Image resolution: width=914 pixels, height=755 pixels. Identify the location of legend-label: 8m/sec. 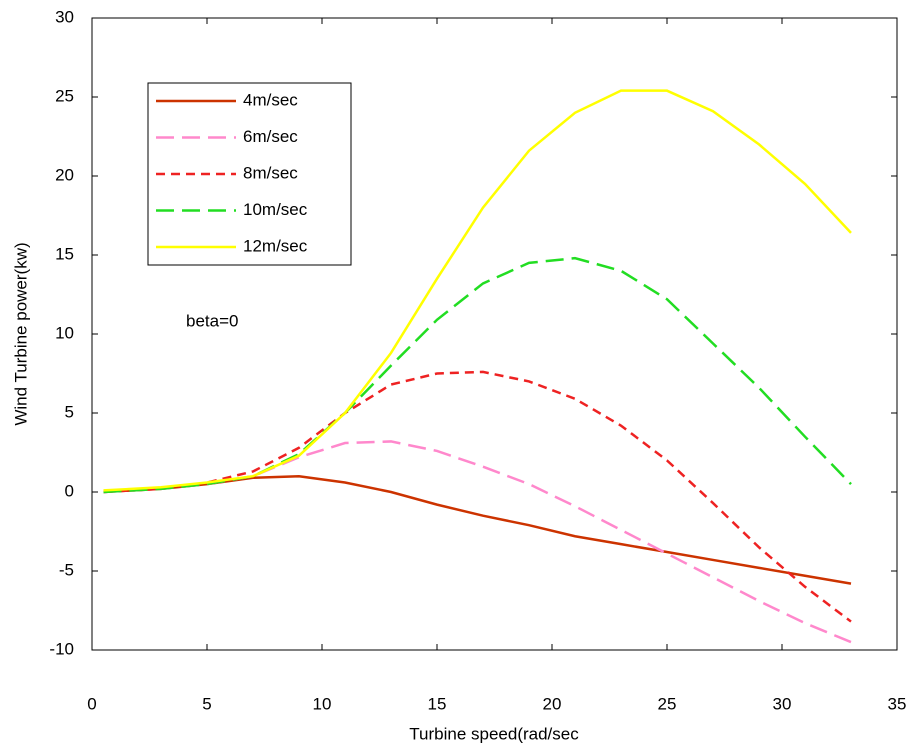
(270, 172).